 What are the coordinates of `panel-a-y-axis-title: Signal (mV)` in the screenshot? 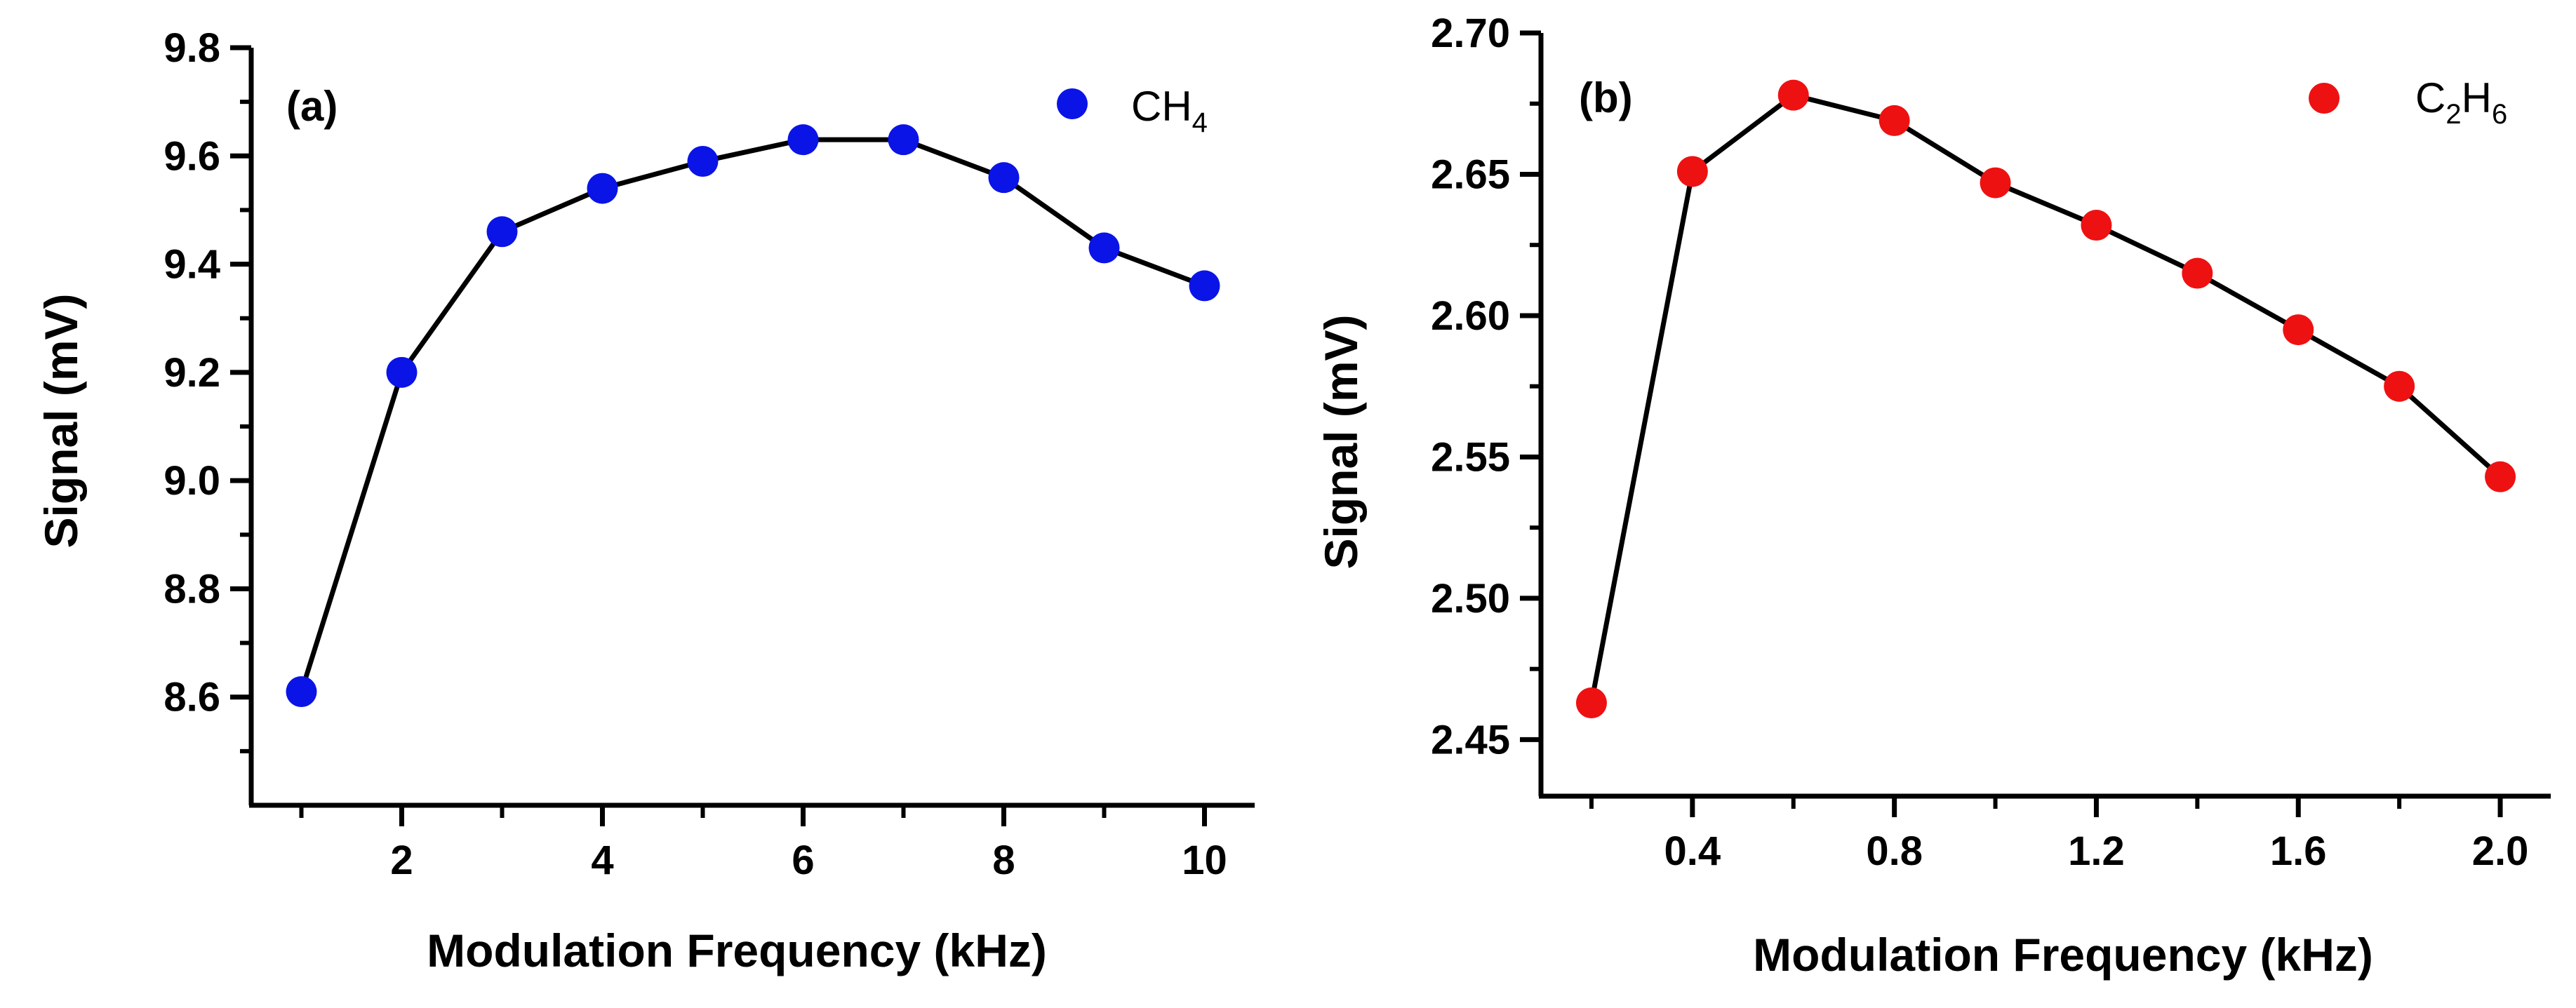 It's located at (61, 420).